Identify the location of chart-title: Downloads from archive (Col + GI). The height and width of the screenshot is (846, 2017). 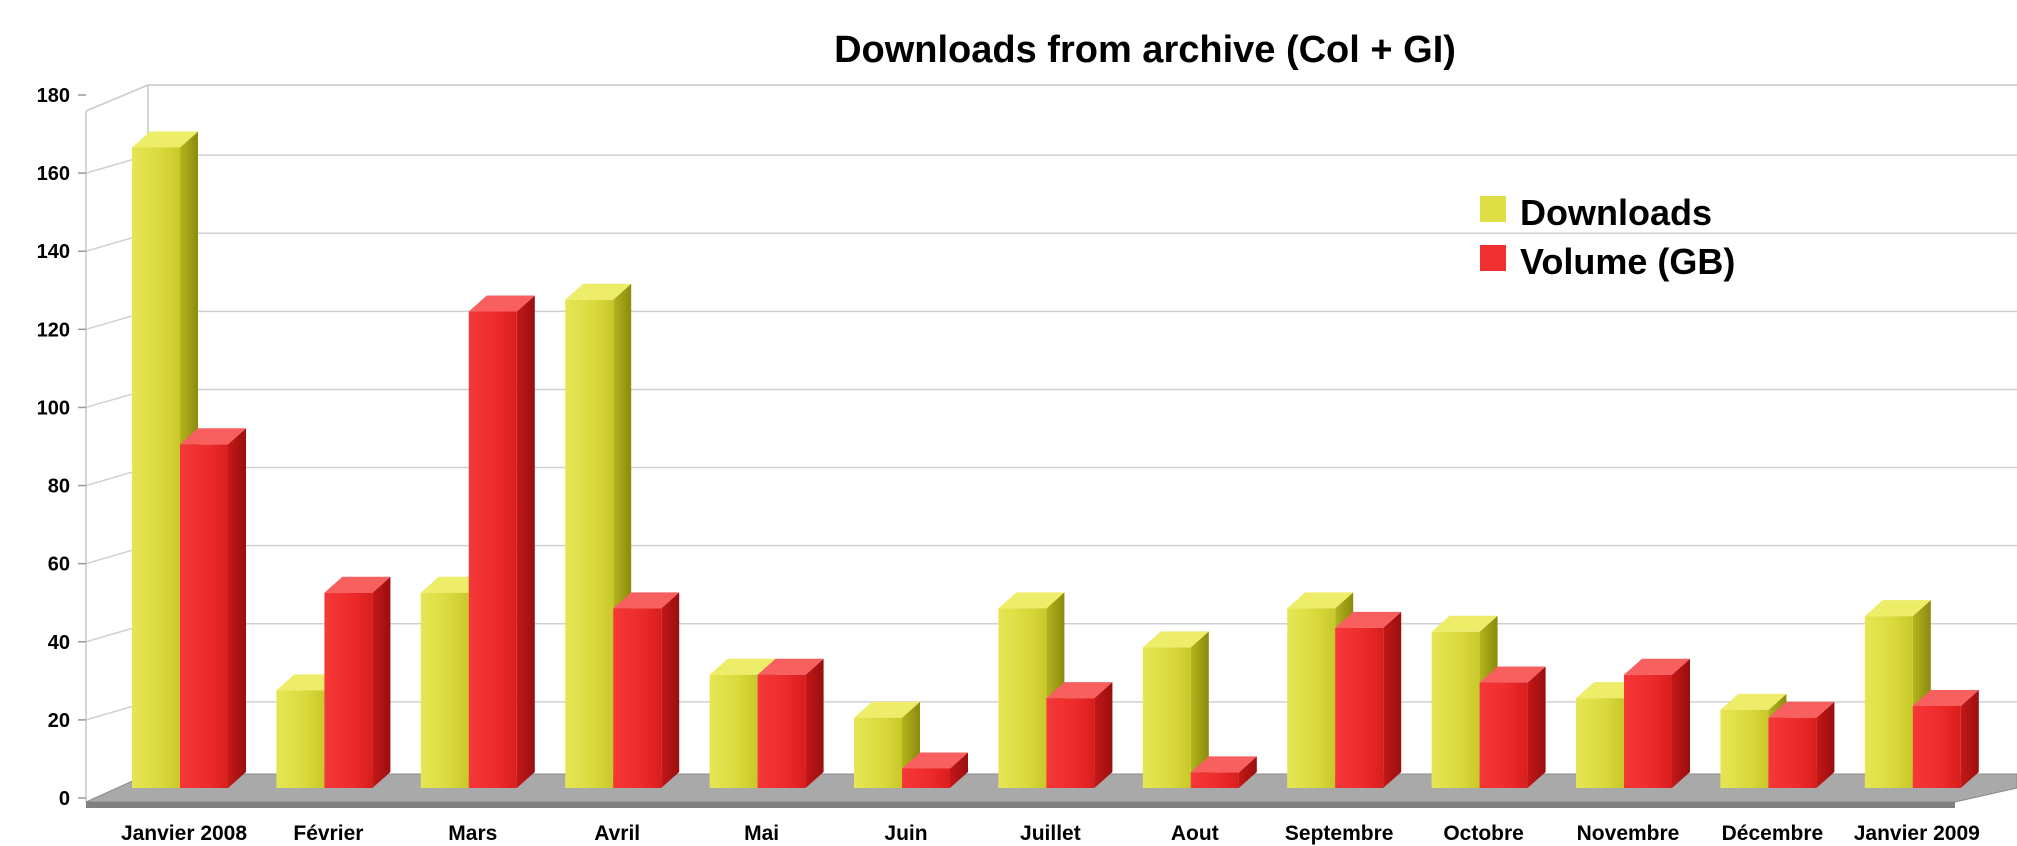
(1145, 50).